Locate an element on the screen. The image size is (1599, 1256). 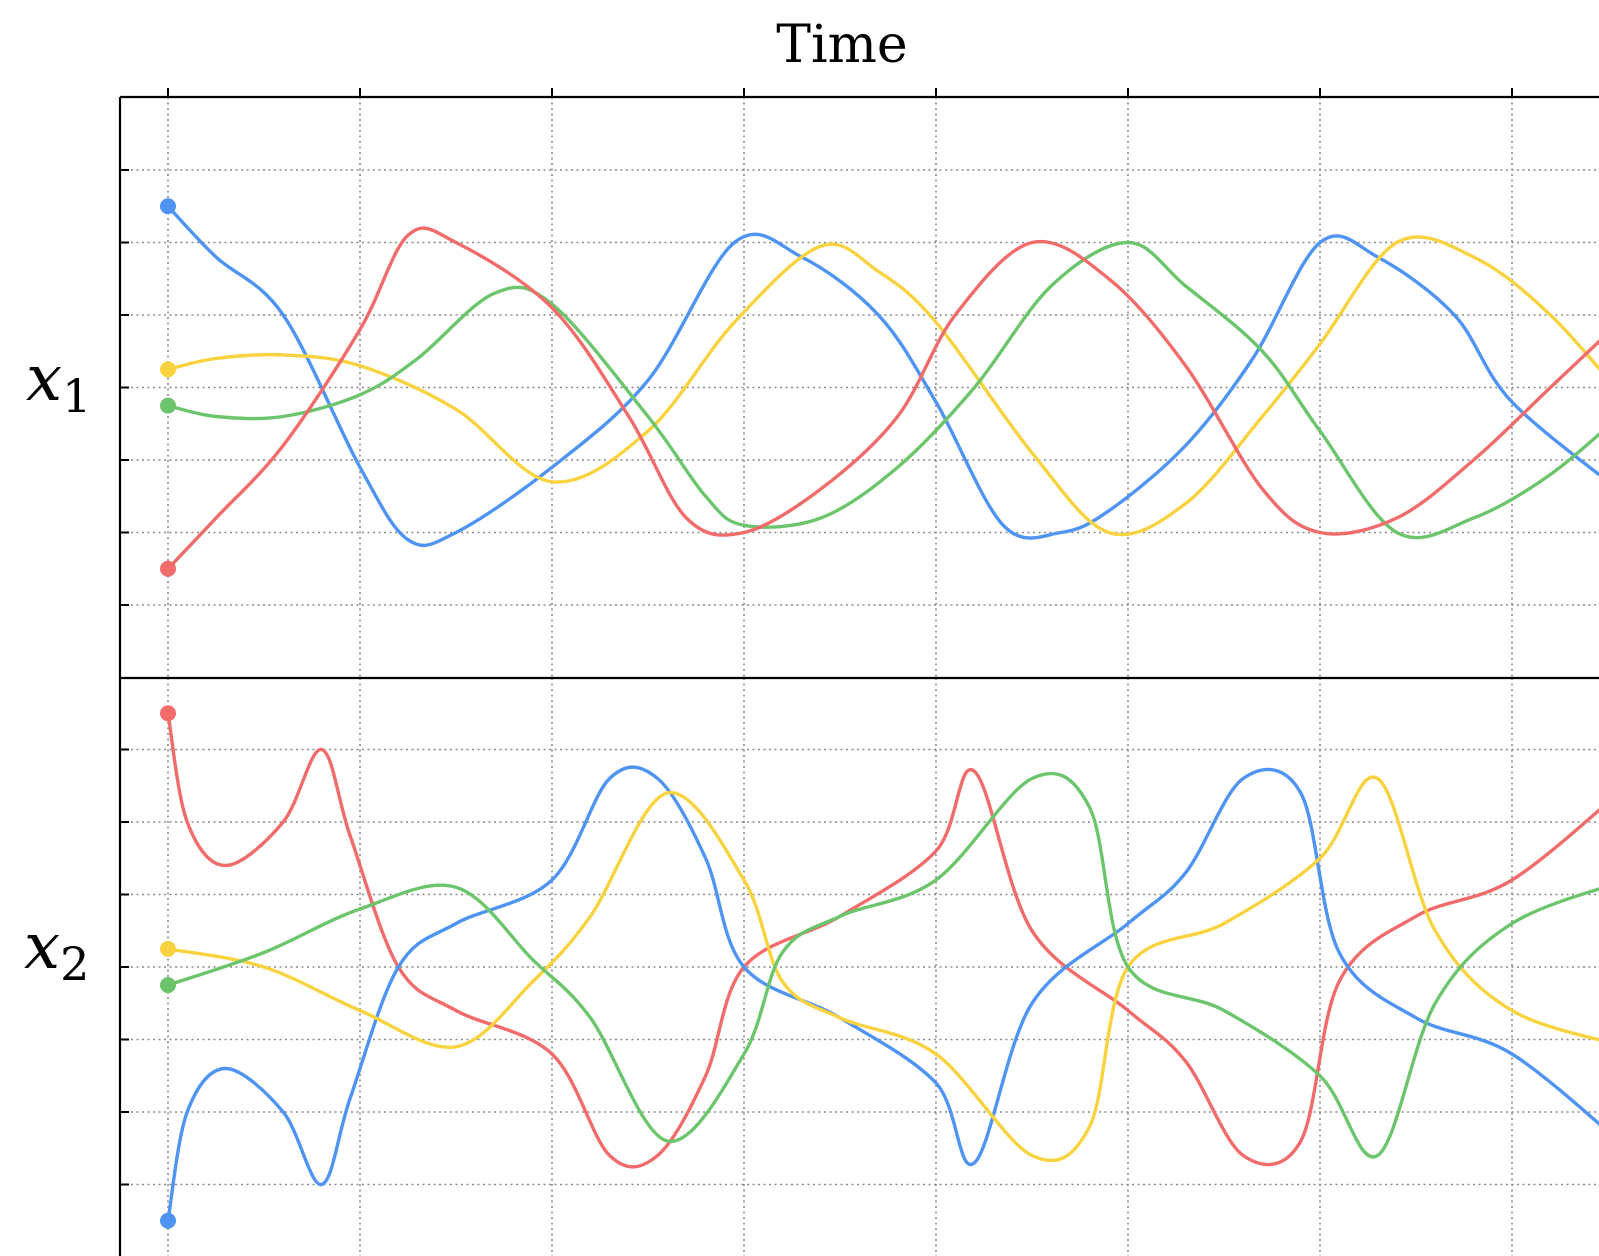
panel-x2-start-point-red is located at coordinates (168, 713).